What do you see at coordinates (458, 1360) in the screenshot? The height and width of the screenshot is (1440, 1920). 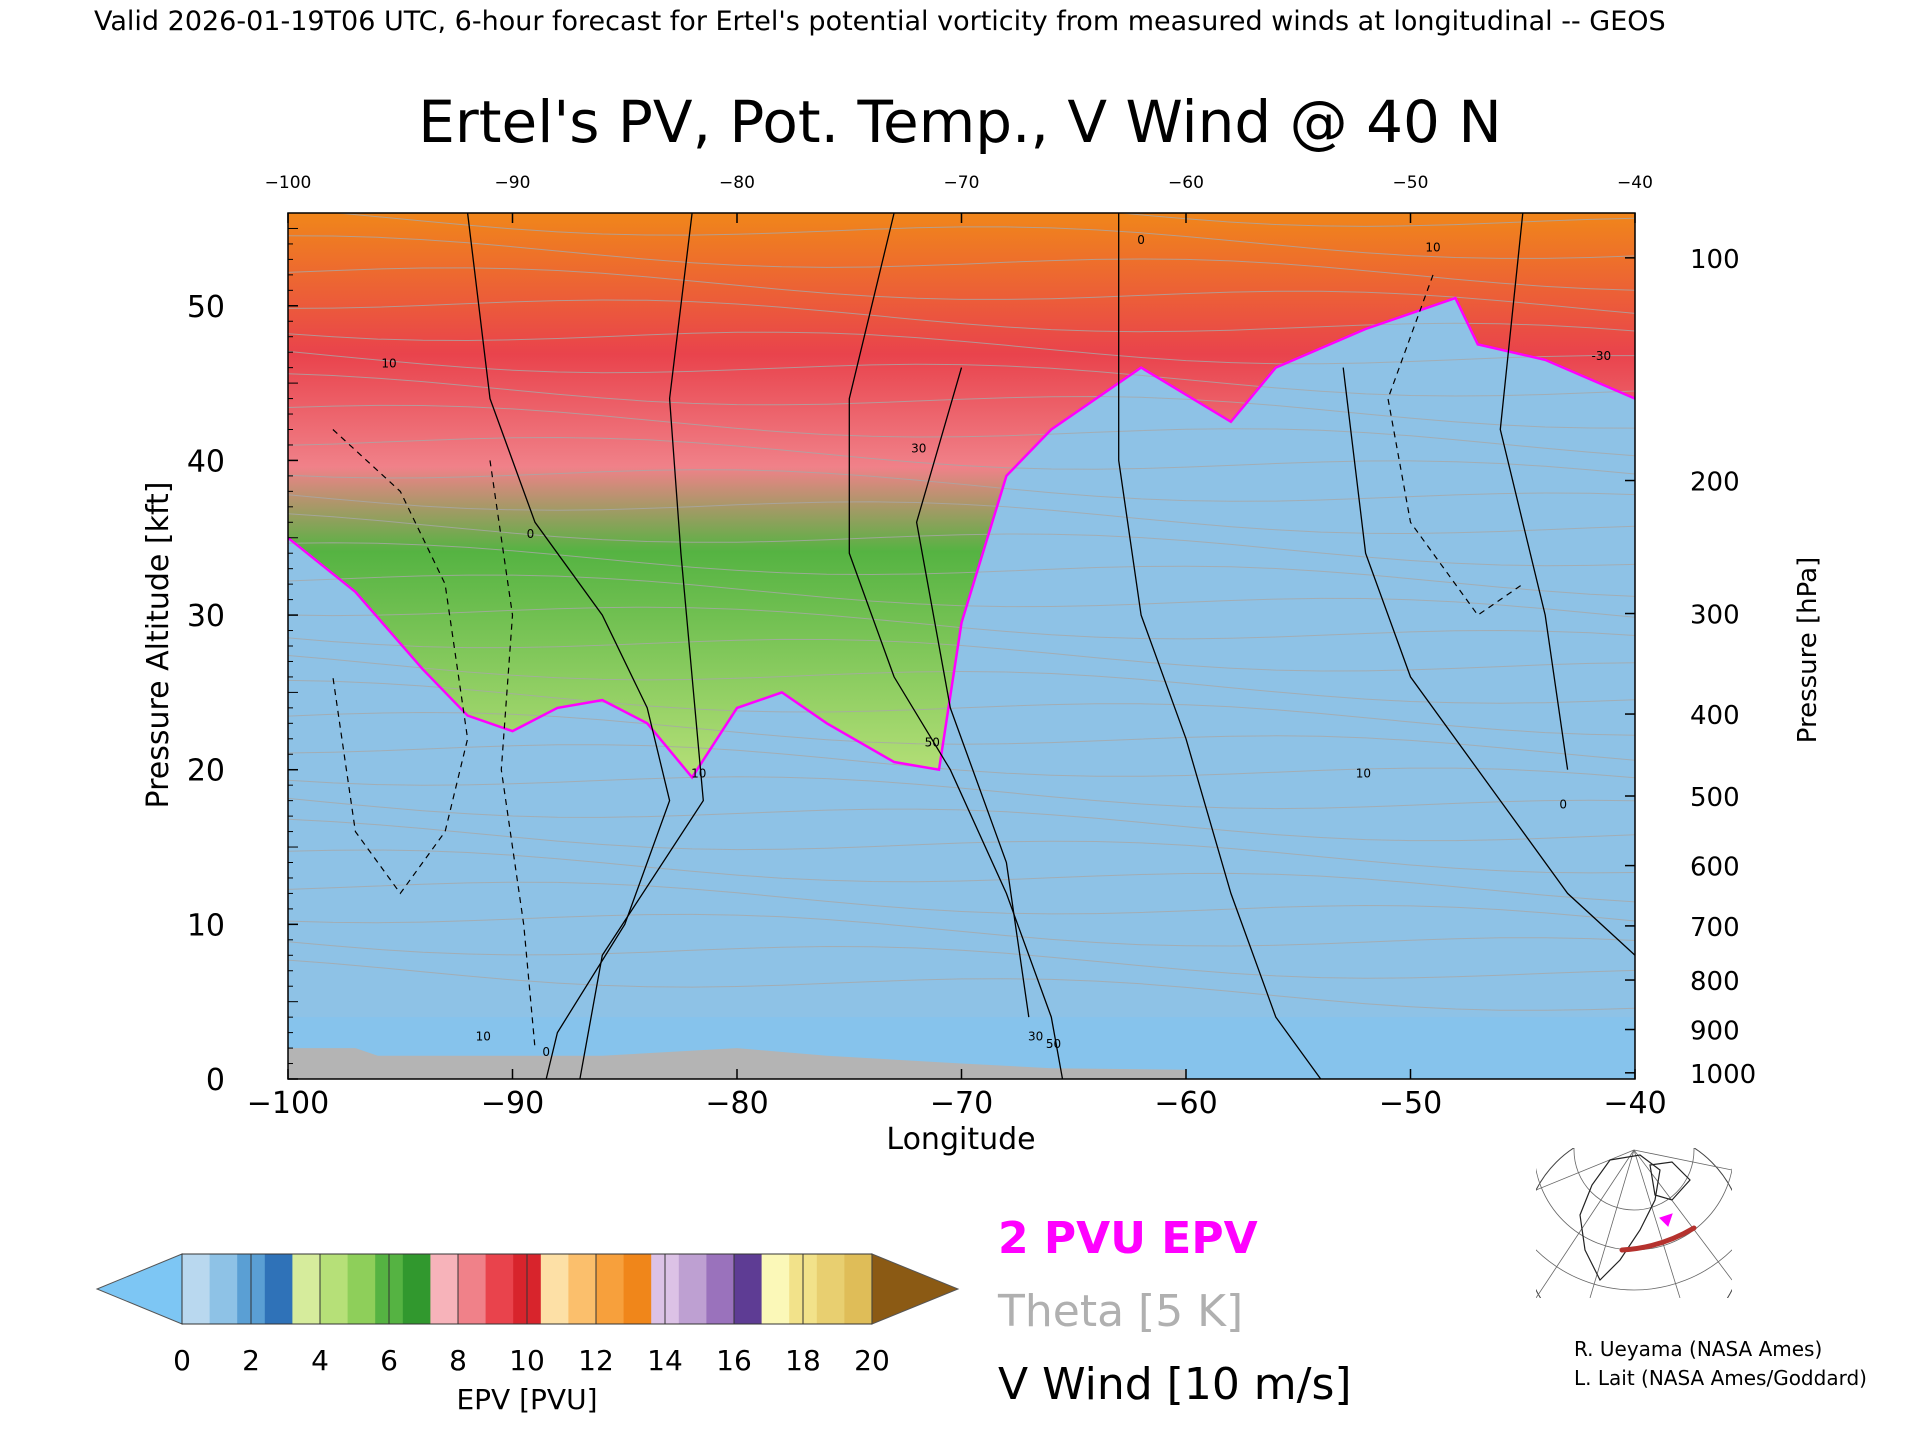 I see `colorbar-tick-label: 8` at bounding box center [458, 1360].